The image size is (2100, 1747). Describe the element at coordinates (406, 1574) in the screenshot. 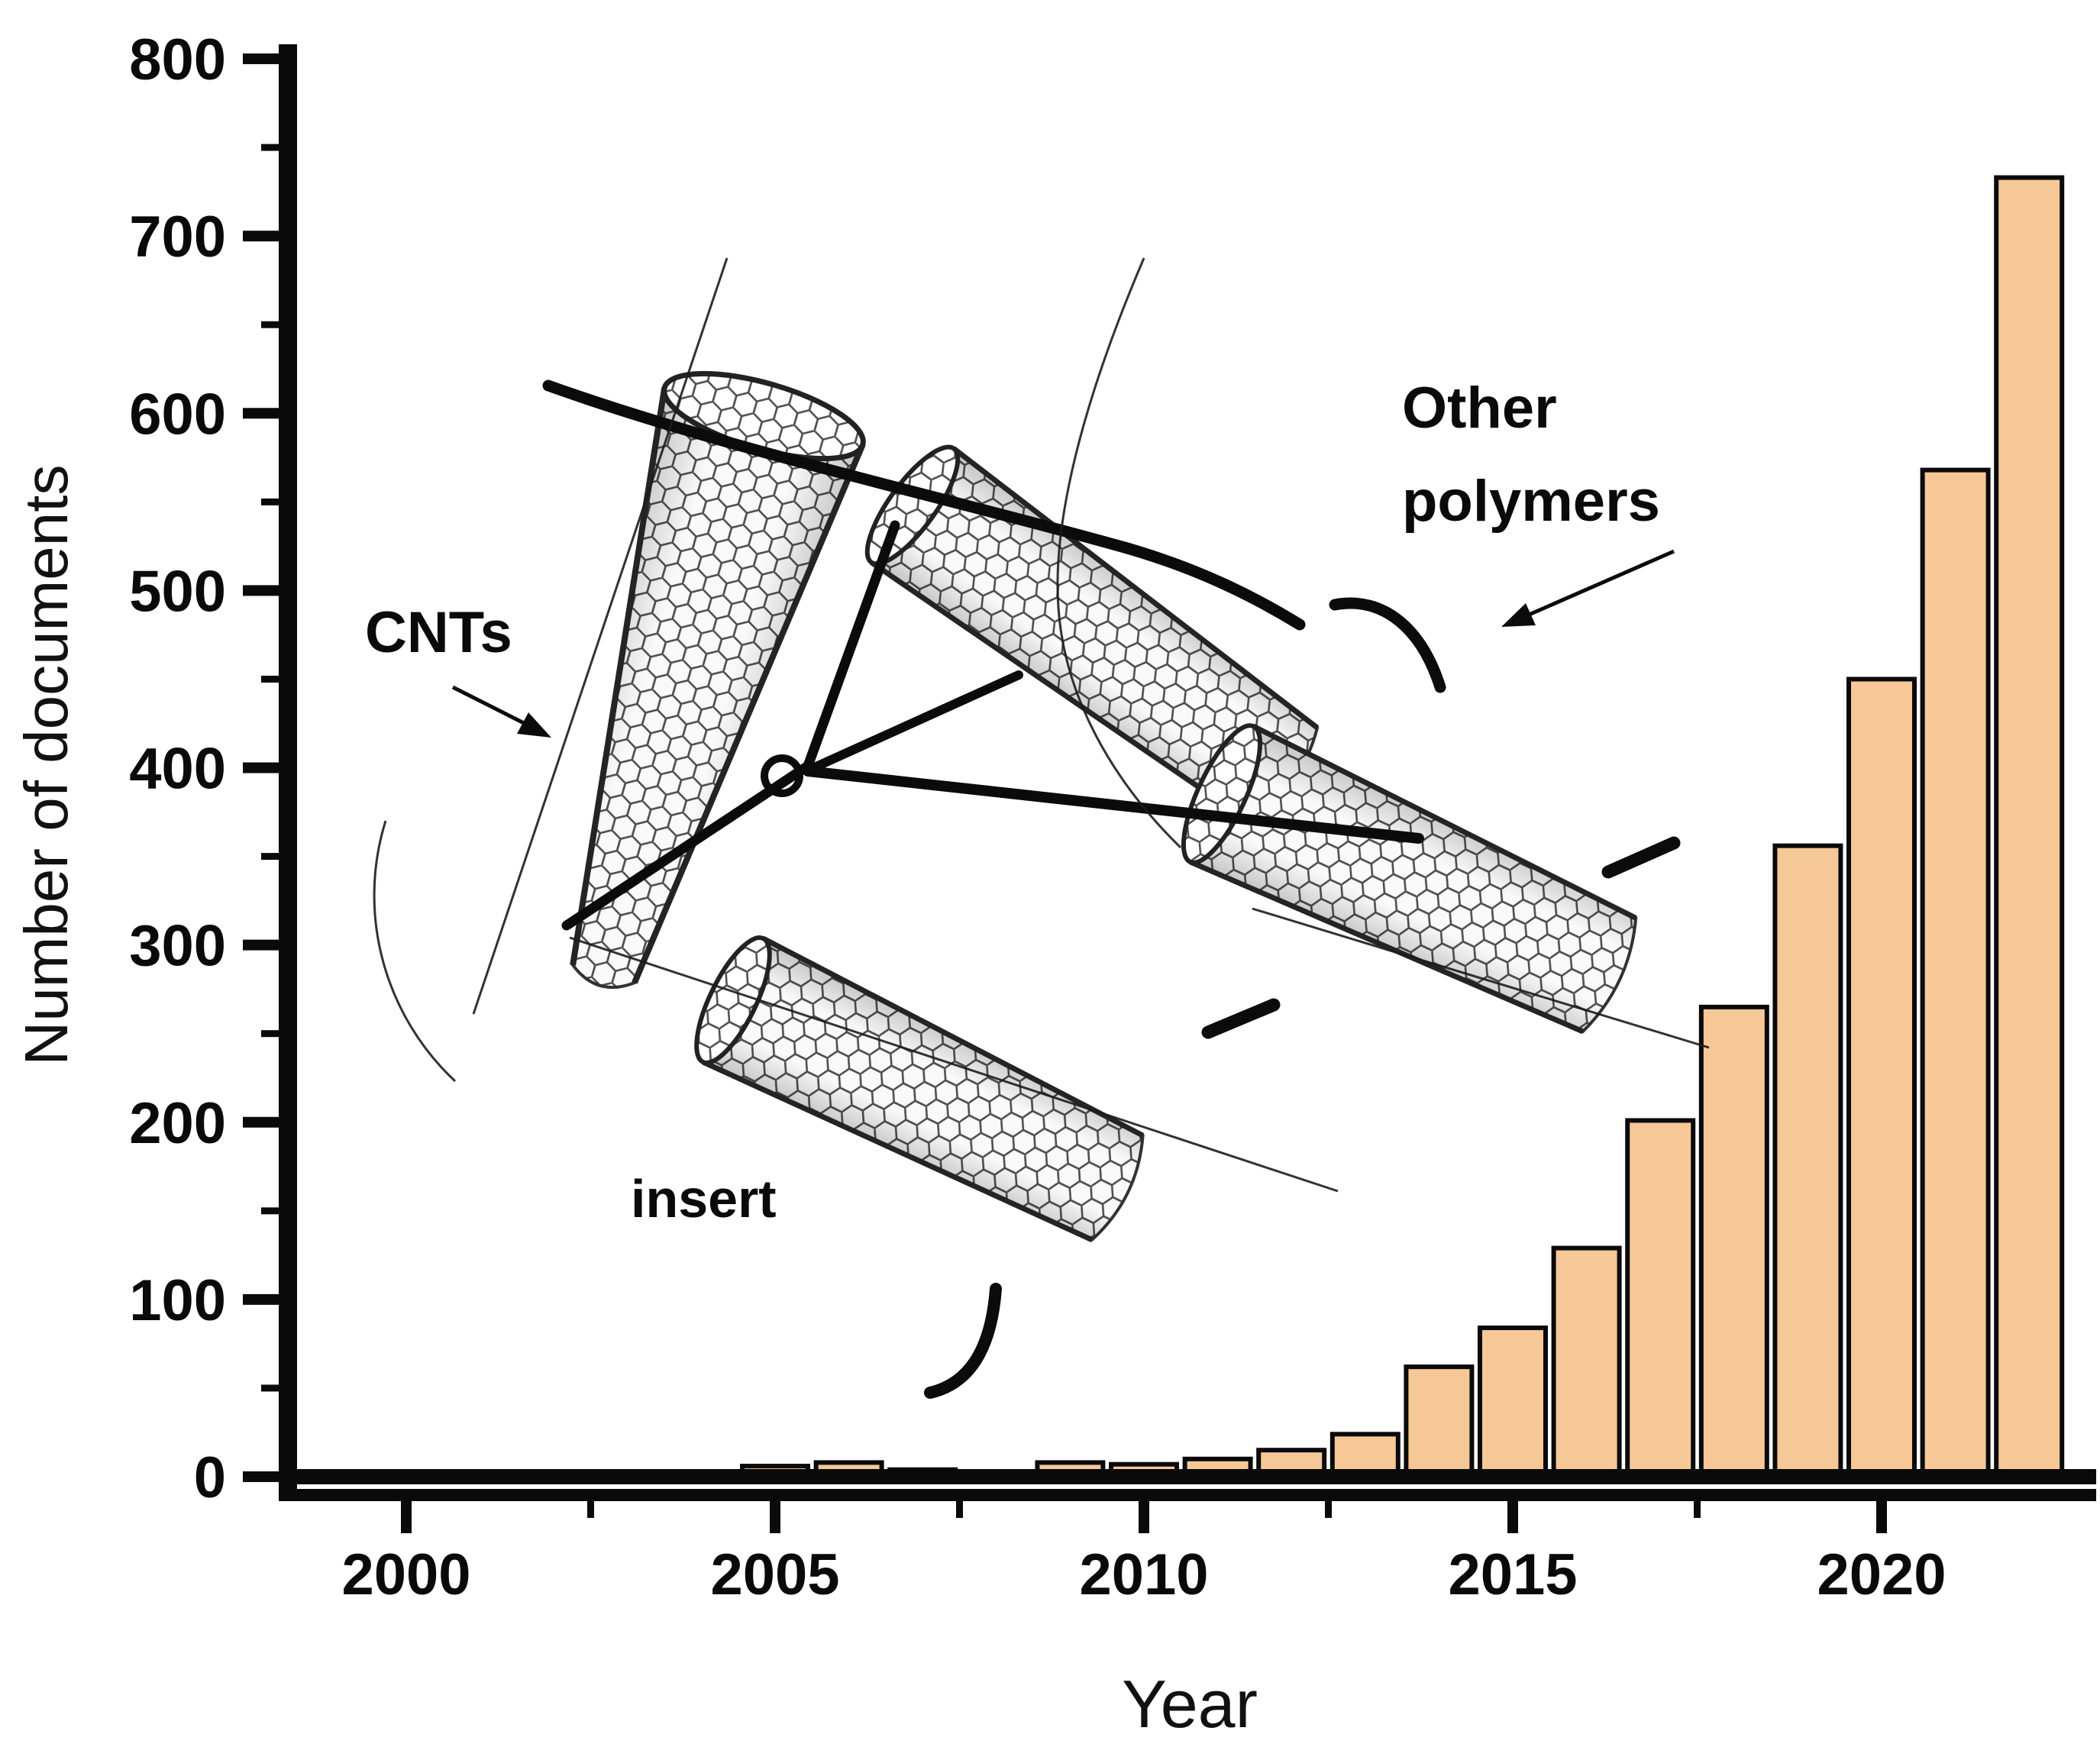

I see `x-tick-label-2000: 2000` at that location.